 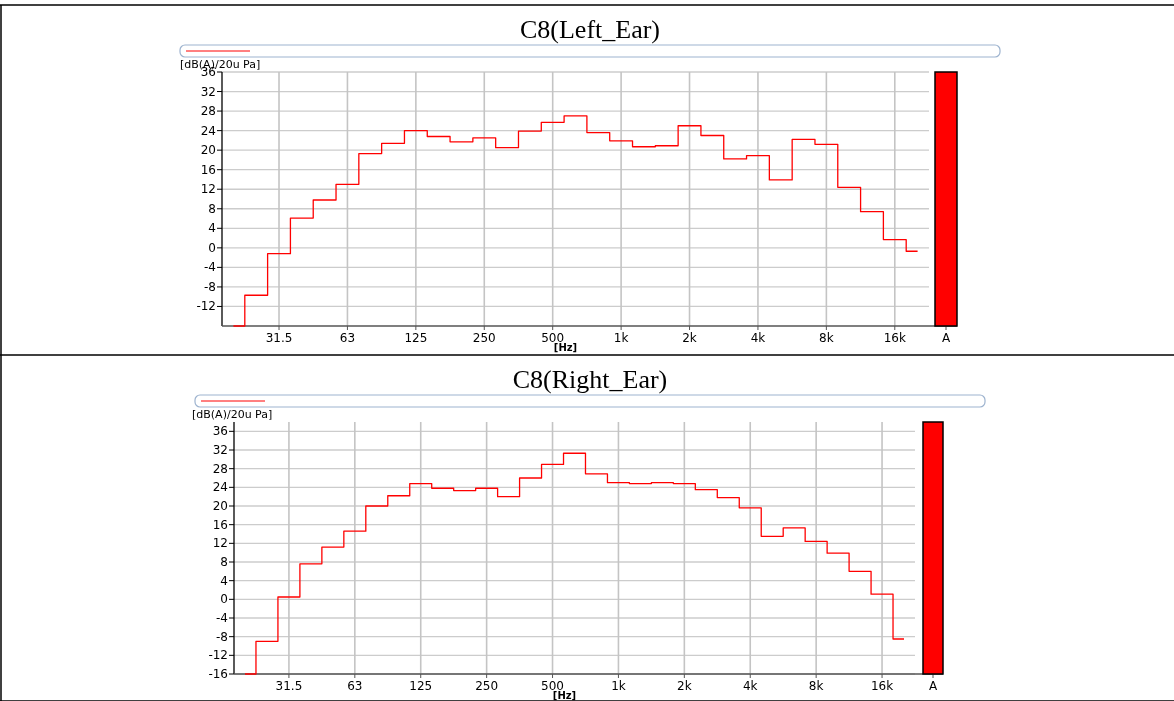 I want to click on y-axis-title: [dB(A)/20u Pa], so click(x=232, y=414).